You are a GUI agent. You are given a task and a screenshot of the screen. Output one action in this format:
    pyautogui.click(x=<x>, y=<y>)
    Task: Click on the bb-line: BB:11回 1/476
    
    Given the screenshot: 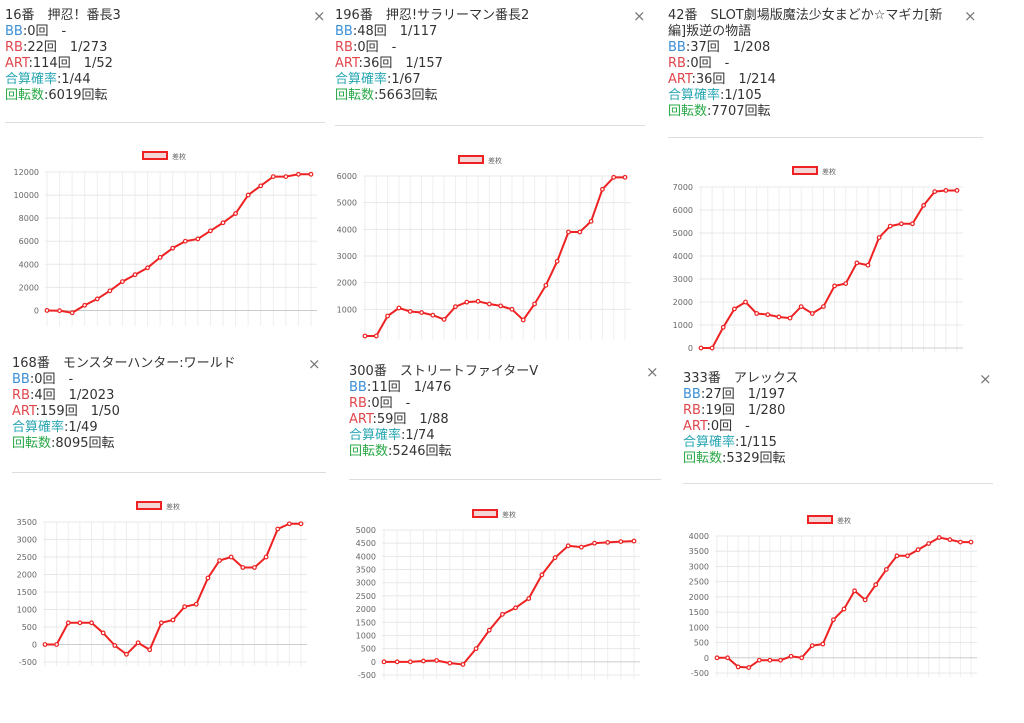 What is the action you would take?
    pyautogui.click(x=494, y=388)
    